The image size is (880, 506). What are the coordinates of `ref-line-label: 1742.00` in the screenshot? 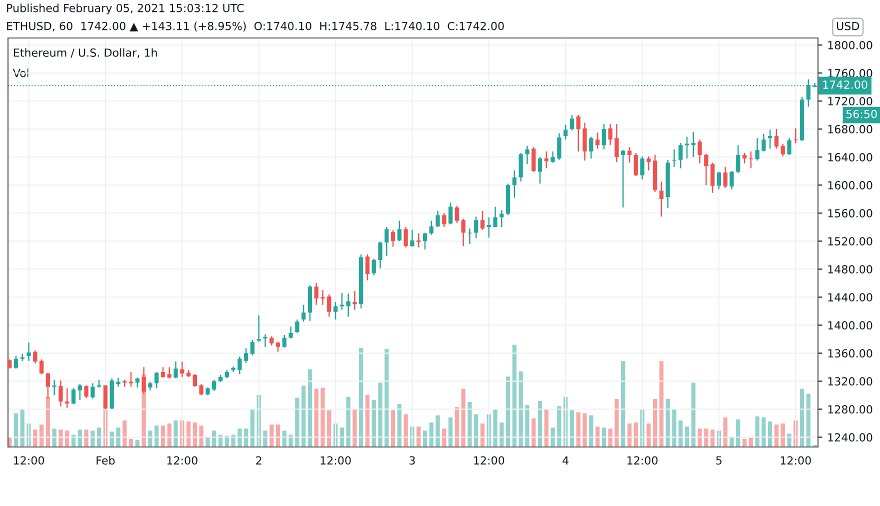 It's located at (845, 84).